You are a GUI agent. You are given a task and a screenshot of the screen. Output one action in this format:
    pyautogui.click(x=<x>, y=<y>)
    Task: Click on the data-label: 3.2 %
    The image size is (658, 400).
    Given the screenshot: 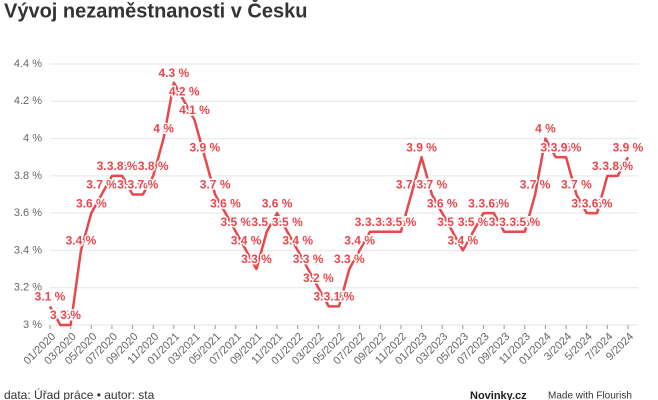 What is the action you would take?
    pyautogui.click(x=318, y=278)
    